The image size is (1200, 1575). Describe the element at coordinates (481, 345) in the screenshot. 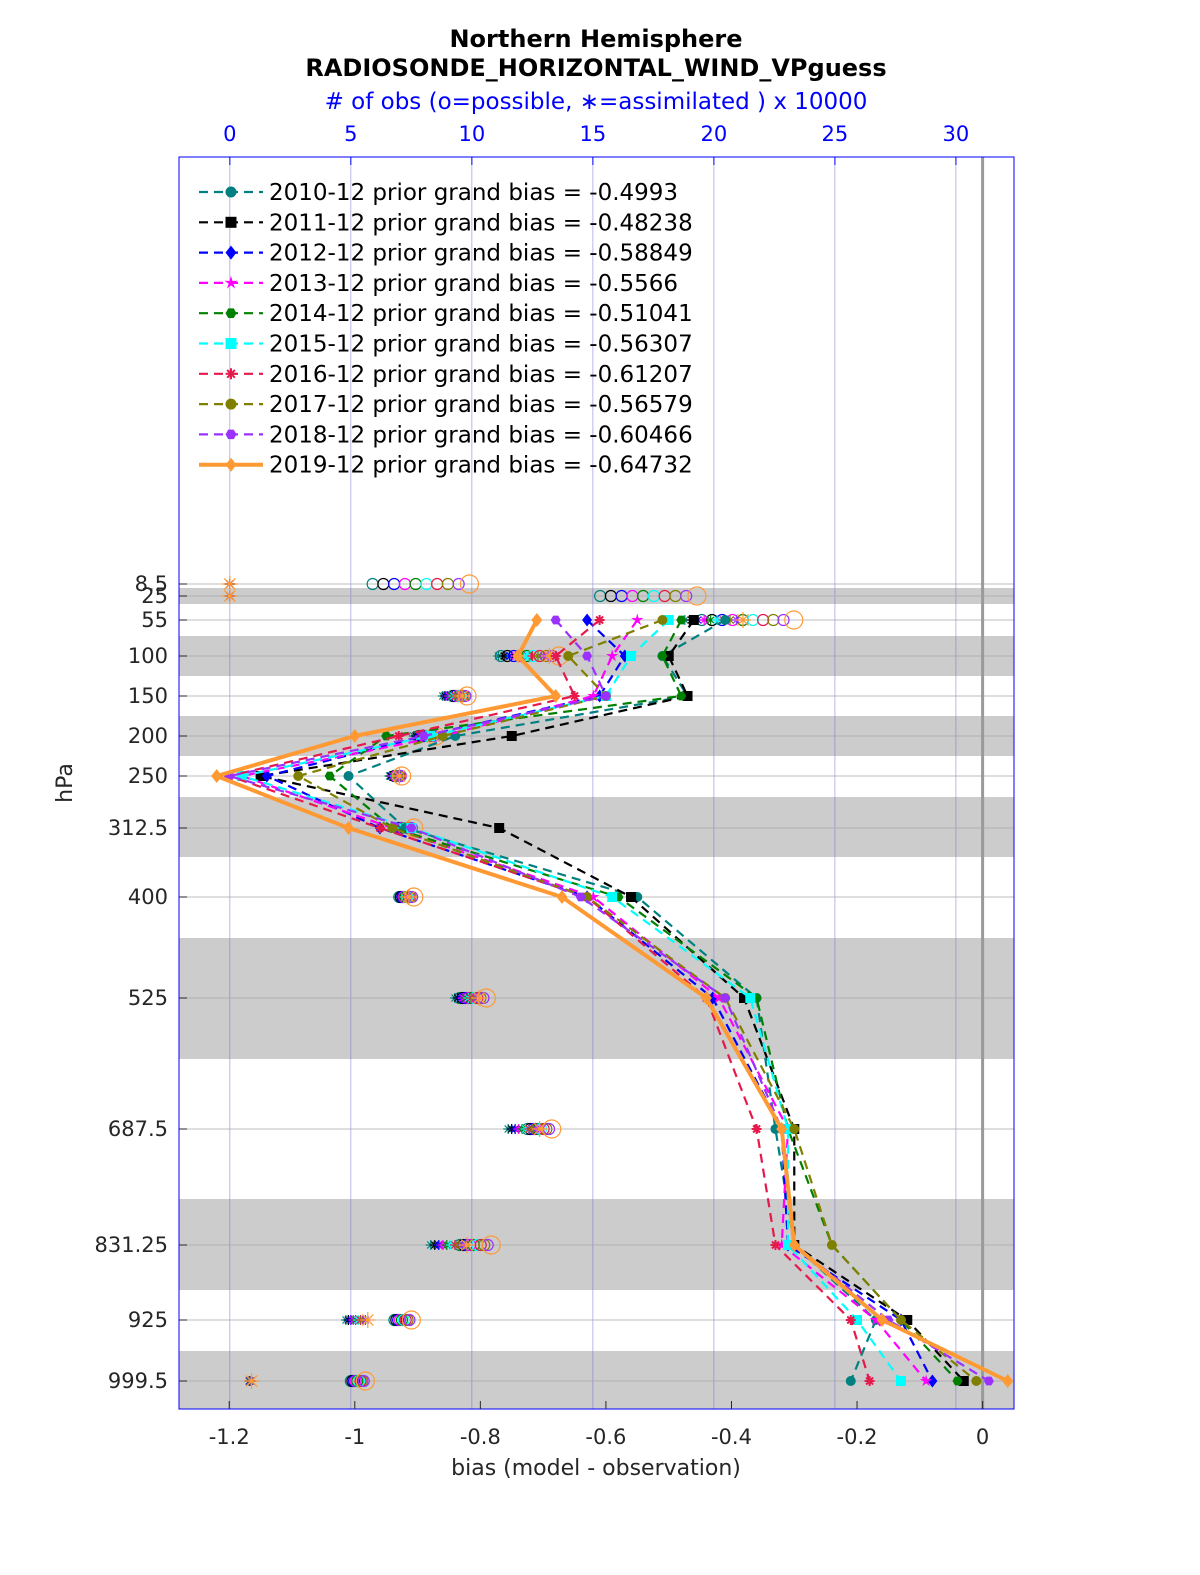

I see `legend-label: 2015-12 prior grand bias = -0.56307` at that location.